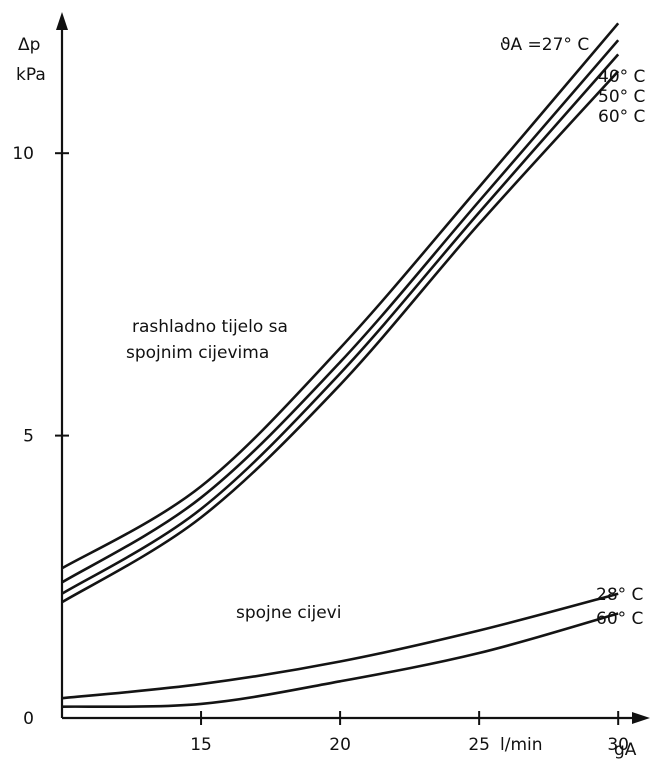 This screenshot has height=761, width=662. I want to click on y-tick-label: 10, so click(23, 154).